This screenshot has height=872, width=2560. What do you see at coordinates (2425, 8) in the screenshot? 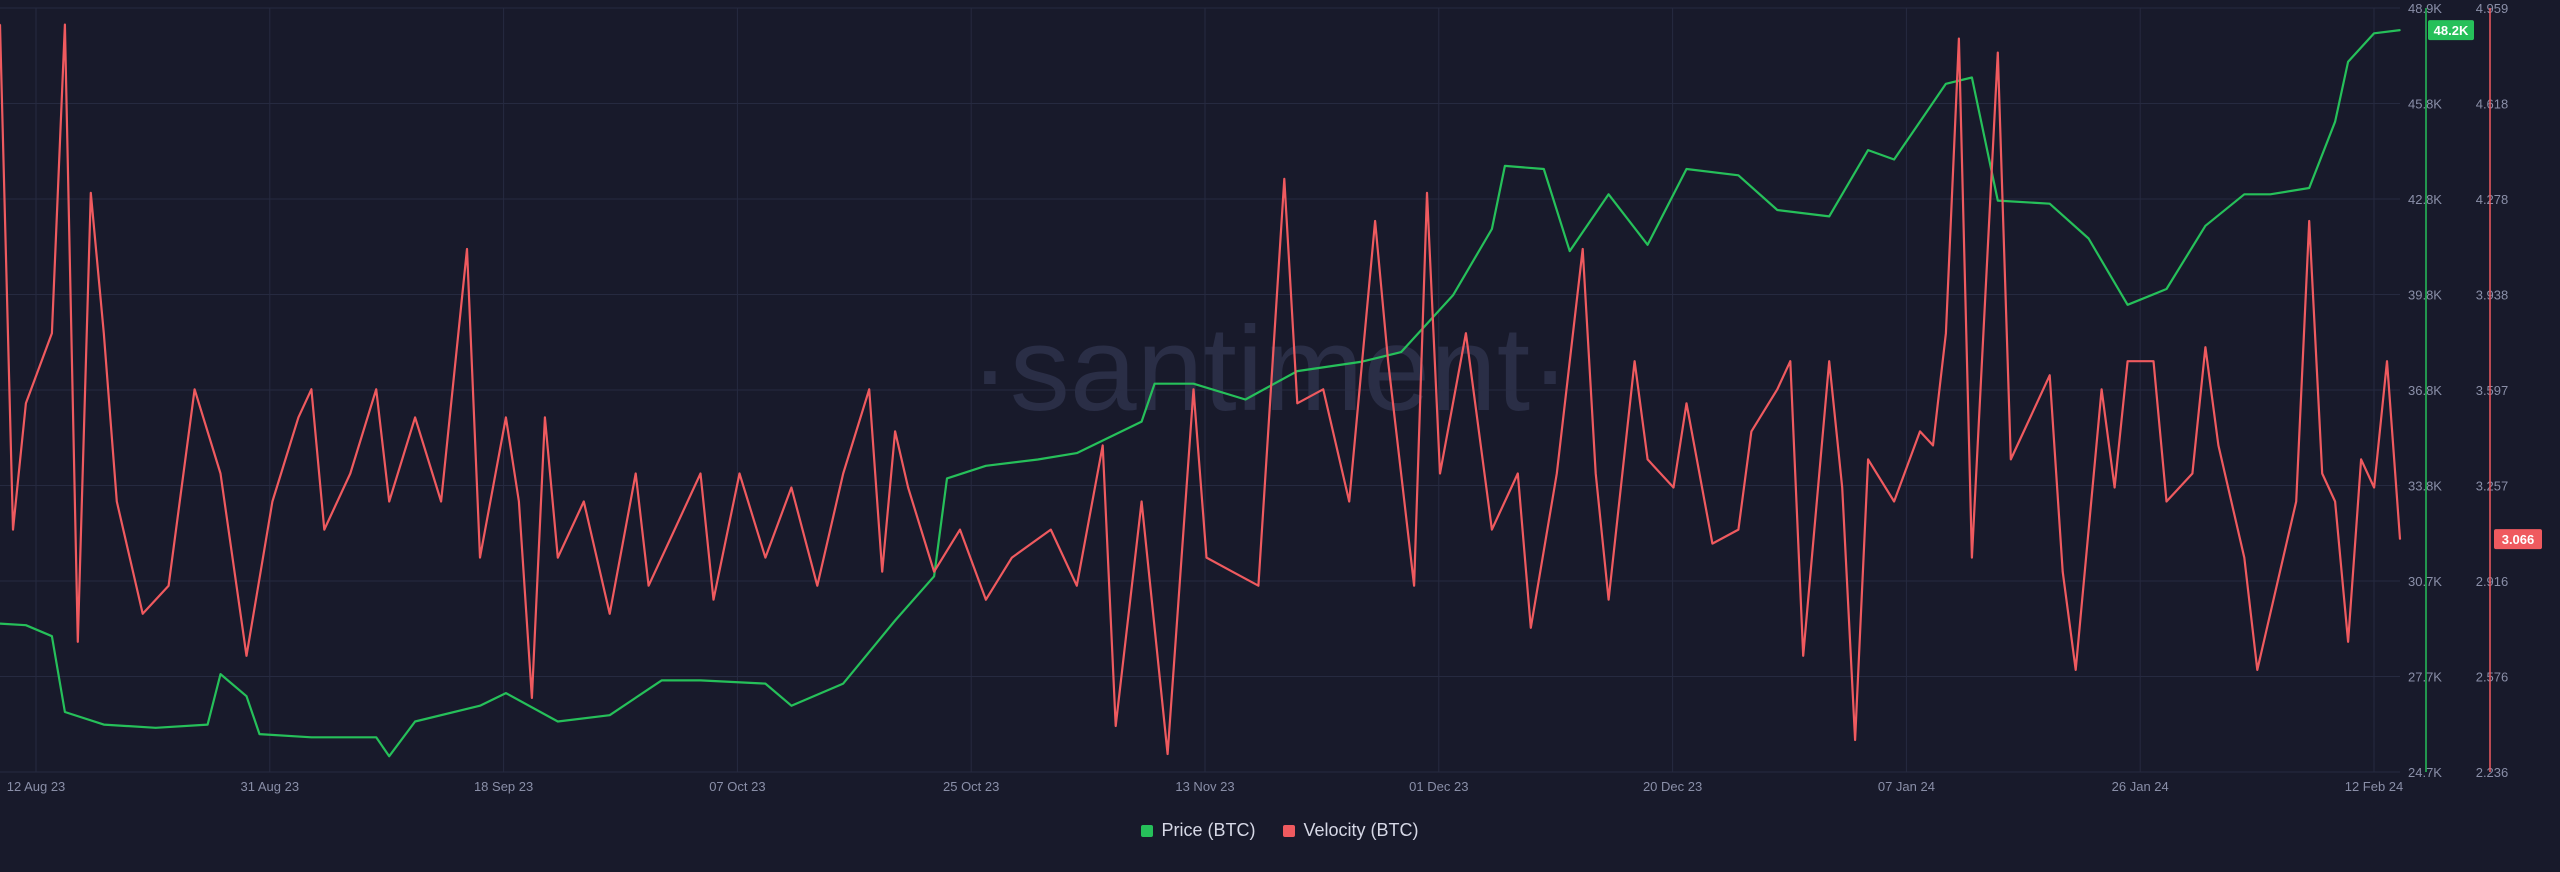
I see `price-axis-tick-label: 48.9K` at bounding box center [2425, 8].